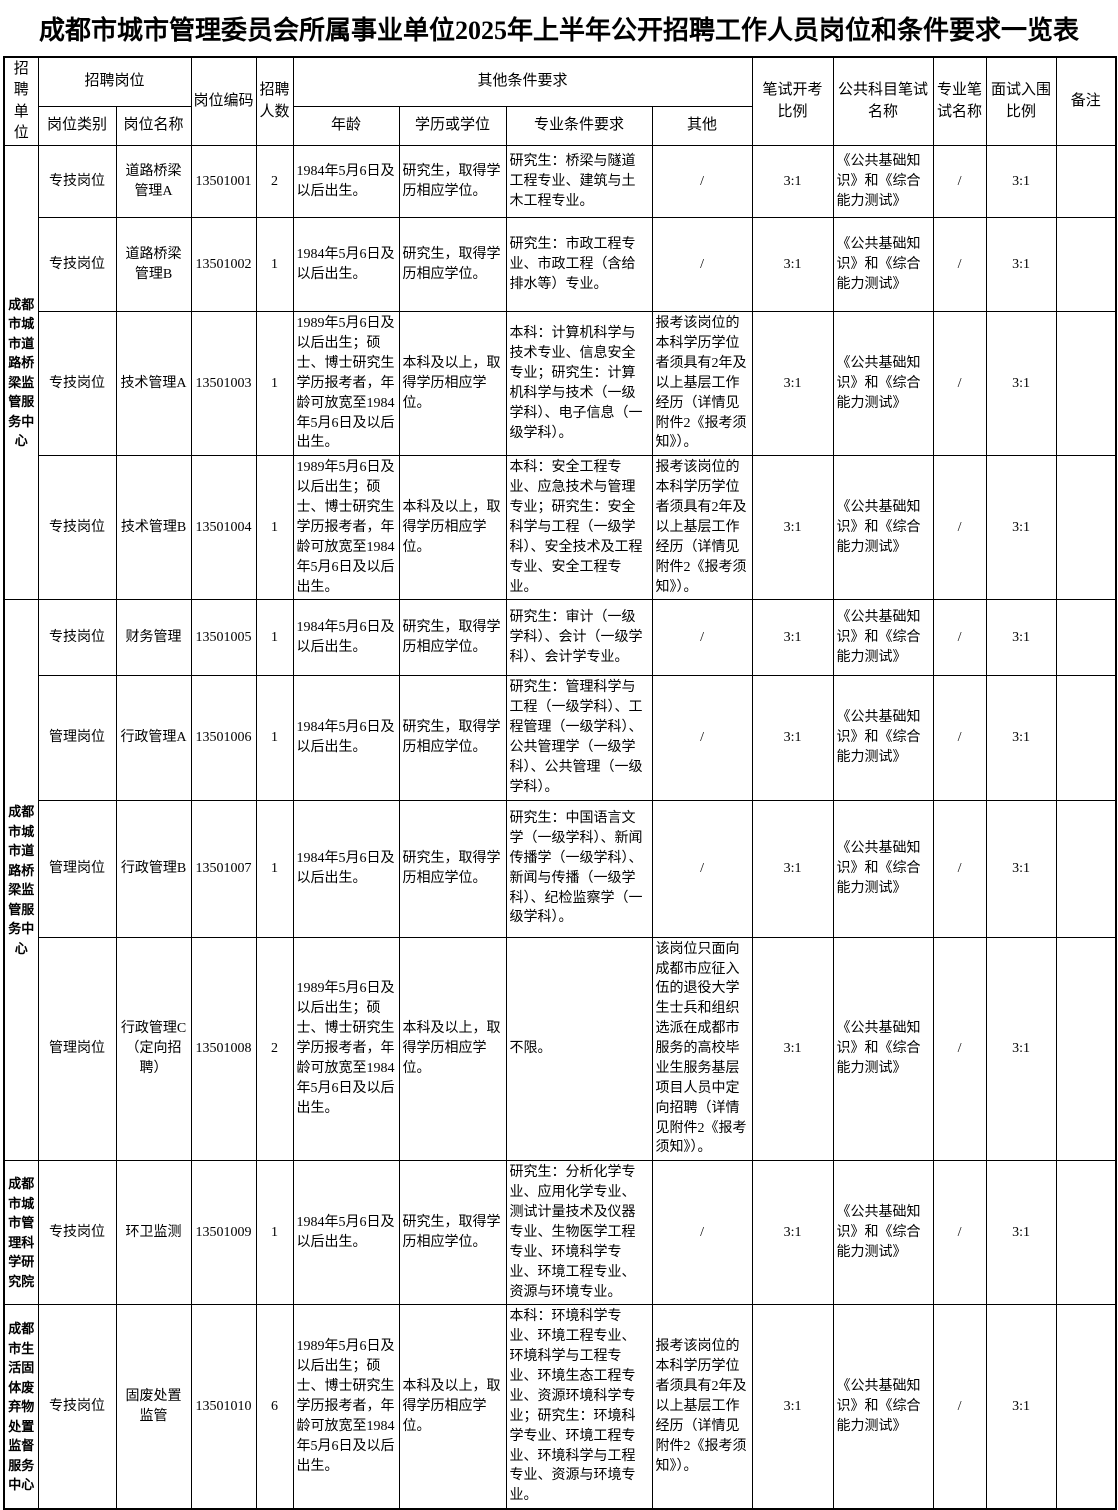 This screenshot has width=1118, height=1510. Describe the element at coordinates (153, 384) in the screenshot. I see `cell-position-name: 技术管理A` at that location.